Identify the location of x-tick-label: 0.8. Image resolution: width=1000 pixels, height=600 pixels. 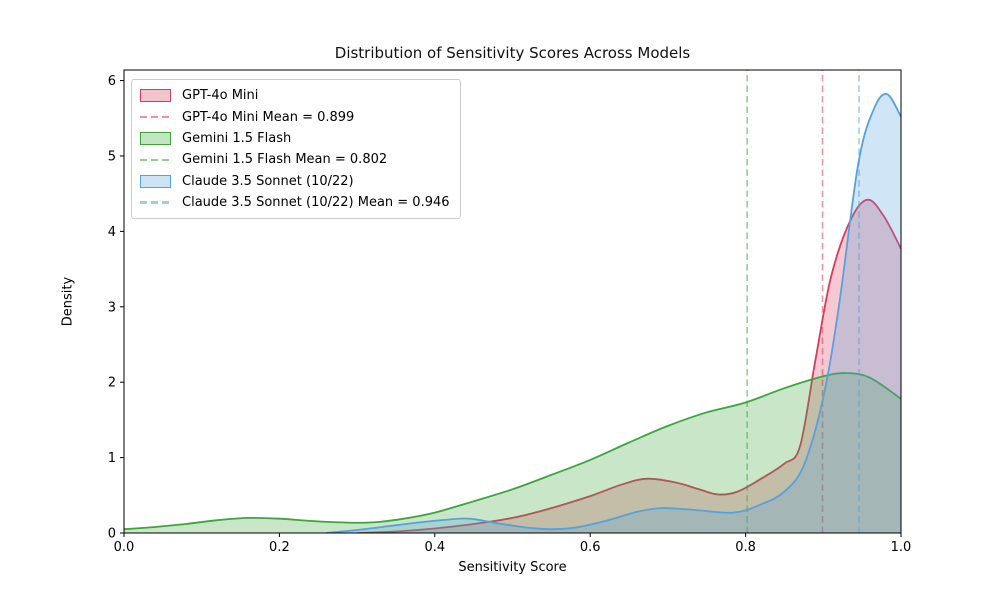
(745, 547).